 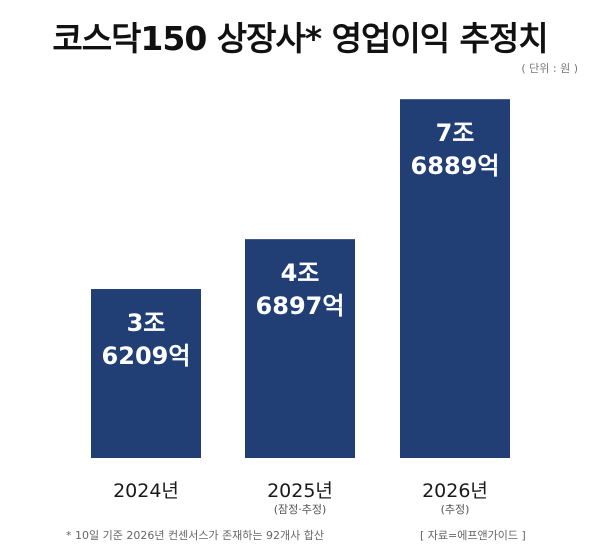 I want to click on data-label: 7조, so click(x=455, y=133).